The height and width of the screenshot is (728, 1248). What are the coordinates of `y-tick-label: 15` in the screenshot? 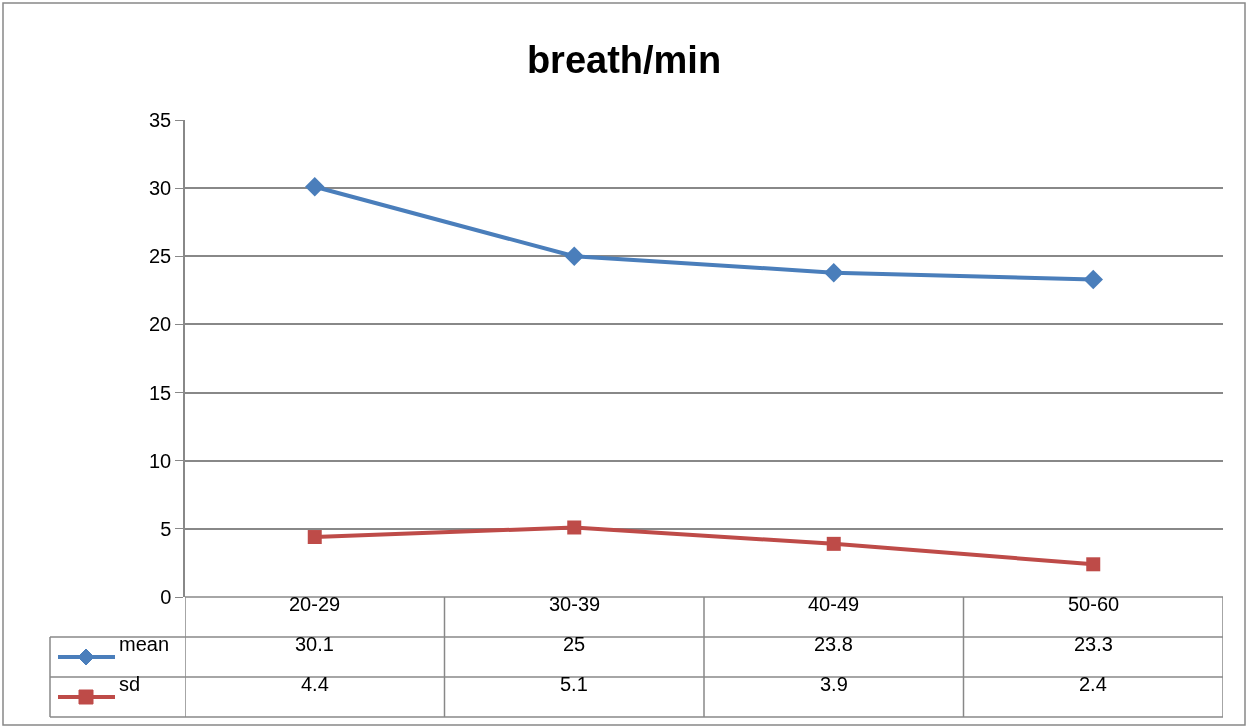 It's located at (160, 392).